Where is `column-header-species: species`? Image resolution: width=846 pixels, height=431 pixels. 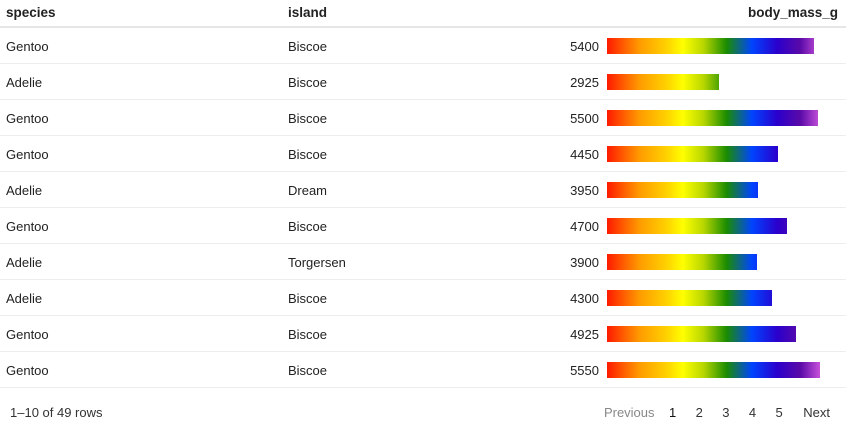 column-header-species: species is located at coordinates (31, 12).